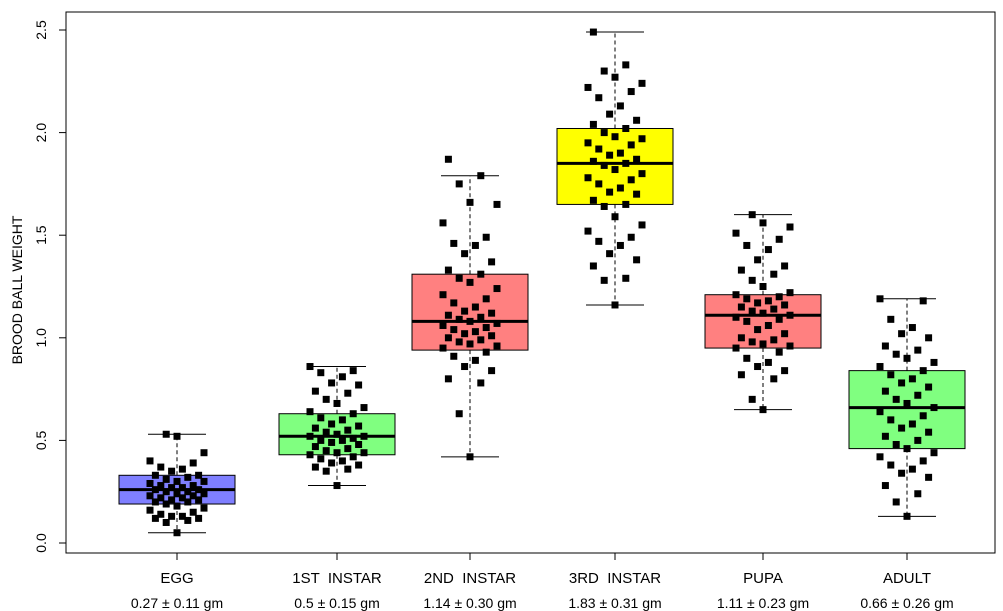 The width and height of the screenshot is (1003, 611). Describe the element at coordinates (41, 543) in the screenshot. I see `y-tick-label: 0.0` at that location.